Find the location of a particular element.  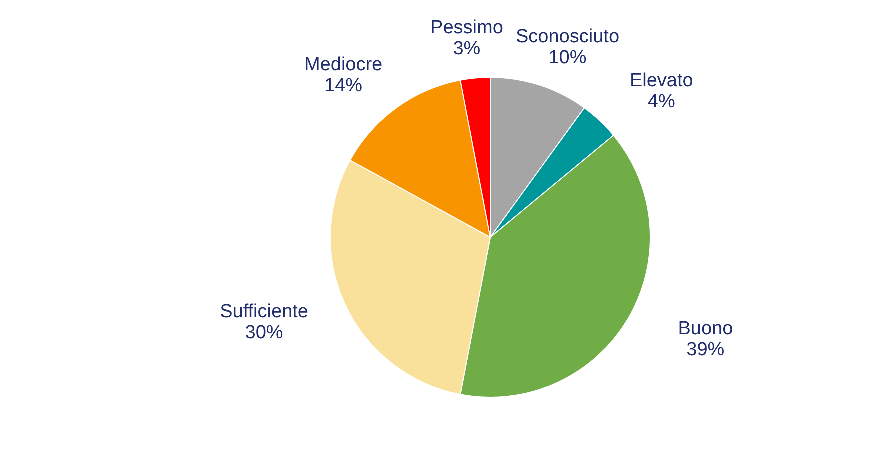

data-label: 39% is located at coordinates (705, 349).